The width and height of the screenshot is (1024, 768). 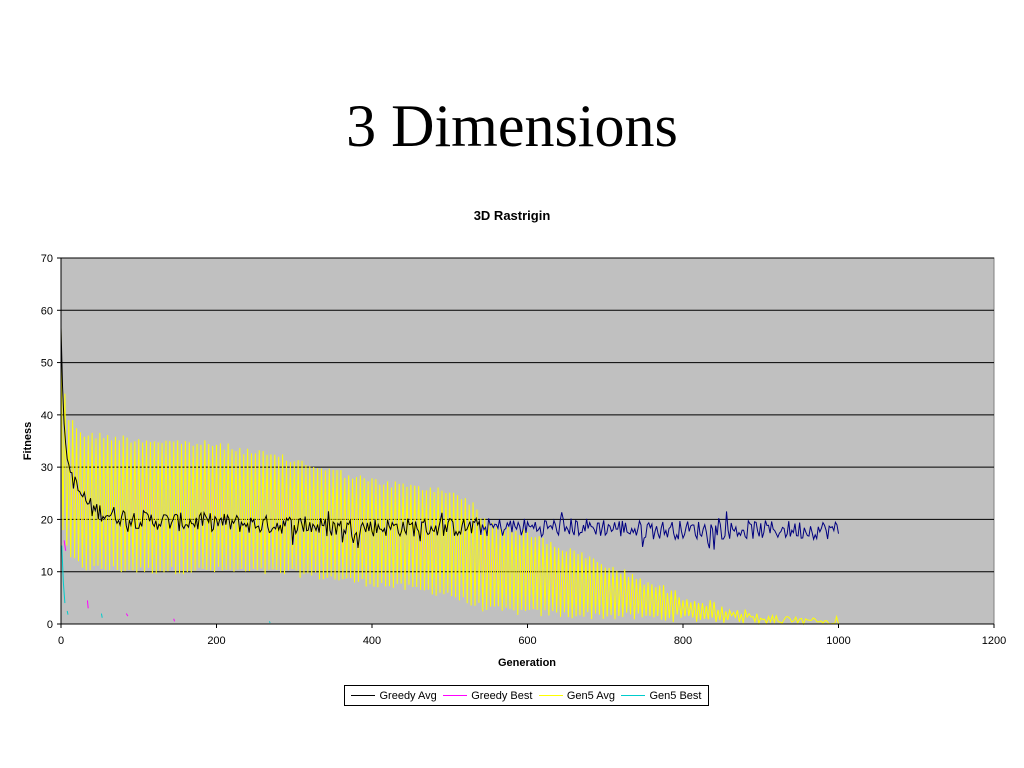 What do you see at coordinates (527, 663) in the screenshot?
I see `x-axis-label: Generation` at bounding box center [527, 663].